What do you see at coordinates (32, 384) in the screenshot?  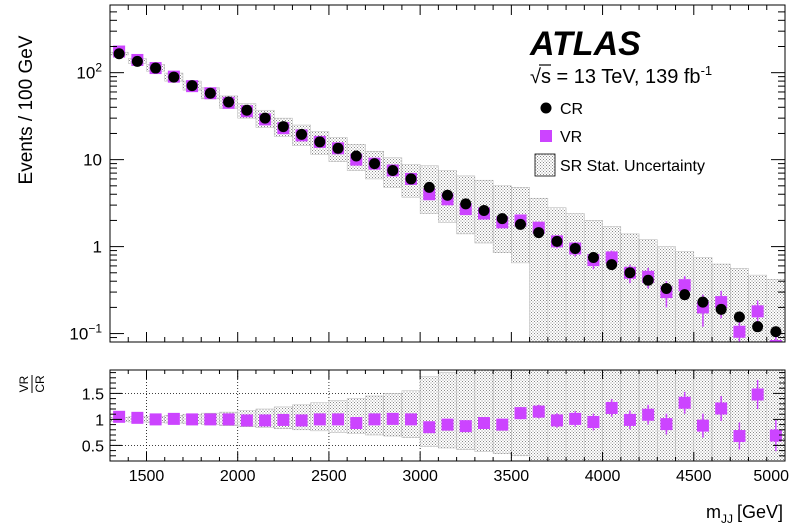 I see `ratio-y-axis-label: VR CR` at bounding box center [32, 384].